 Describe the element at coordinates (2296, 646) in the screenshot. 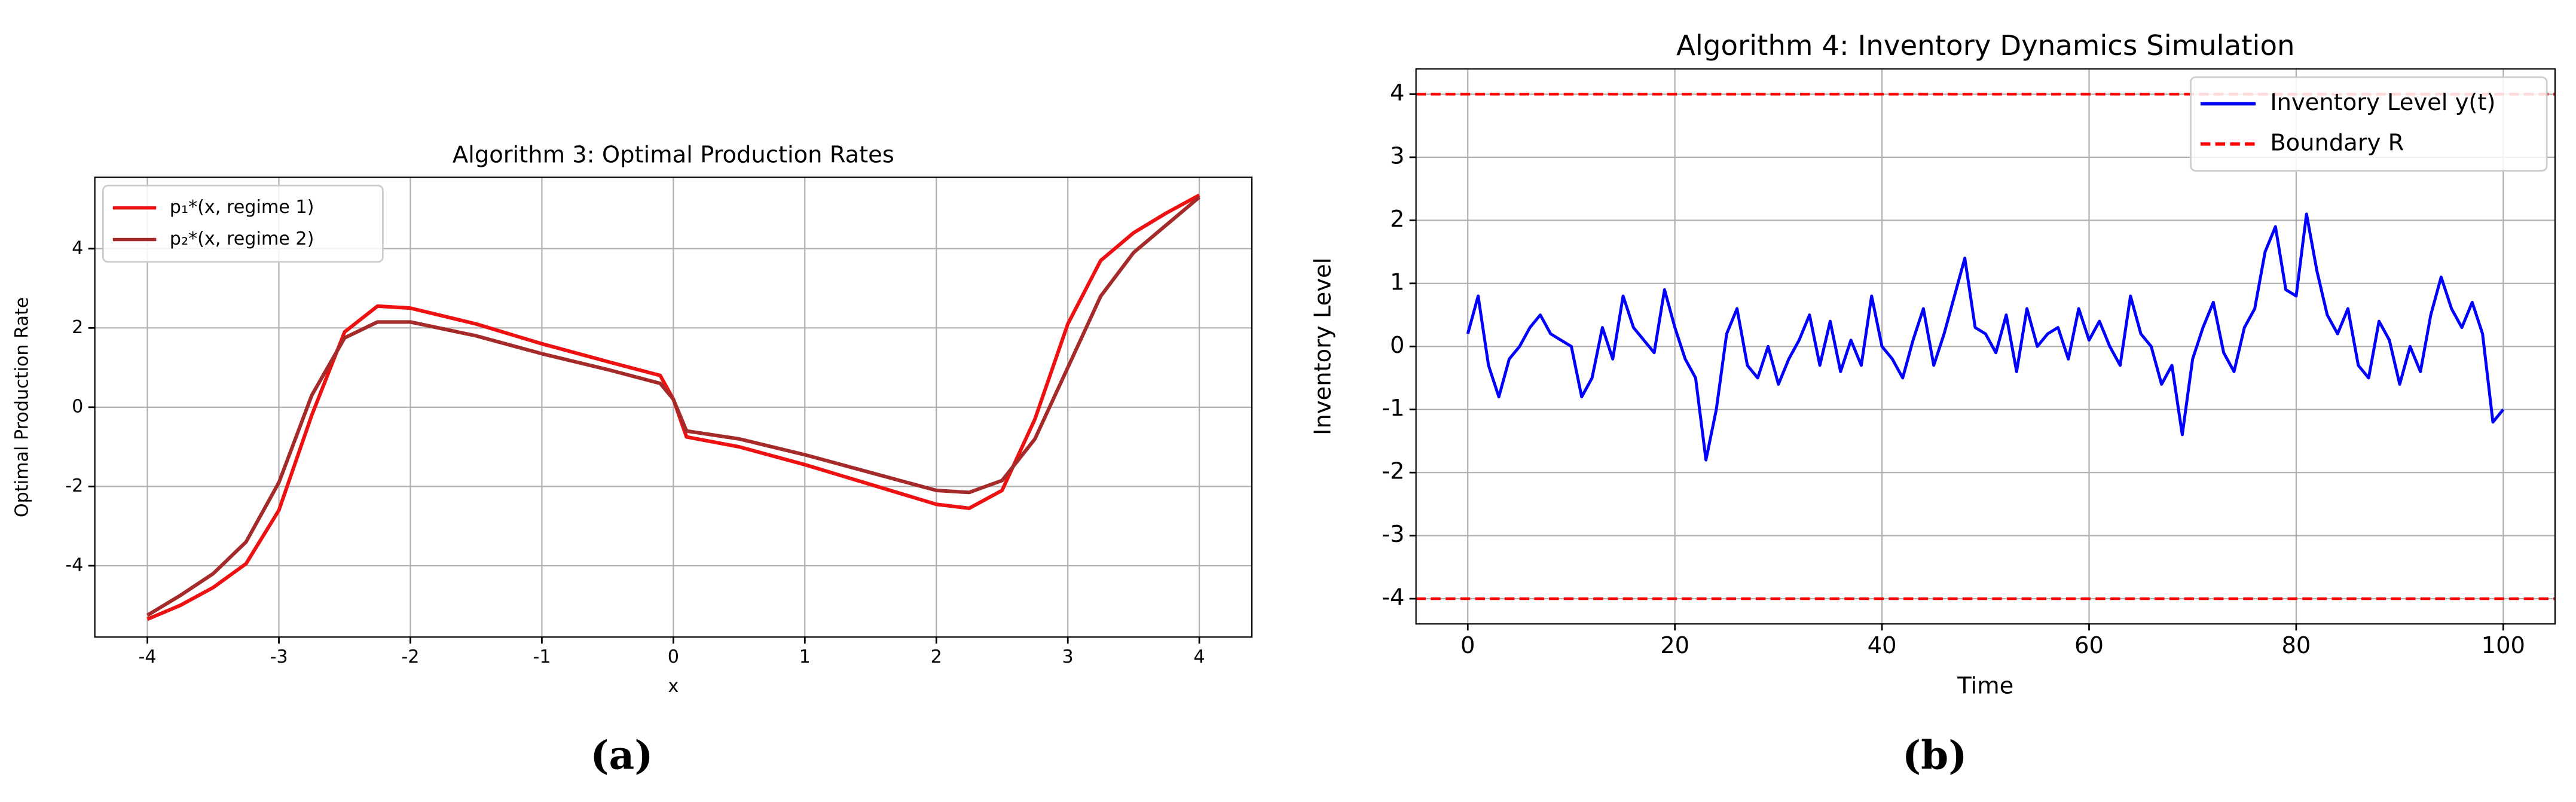

I see `x-tick-label: 80` at that location.